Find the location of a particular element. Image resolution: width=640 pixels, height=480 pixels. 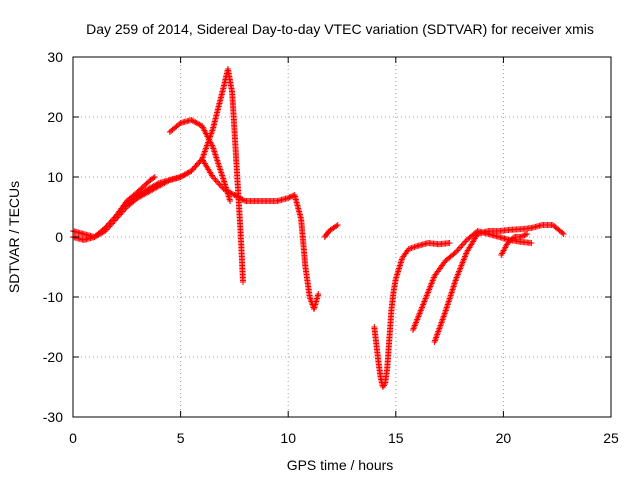

y-tick-label: 20 is located at coordinates (55, 117).